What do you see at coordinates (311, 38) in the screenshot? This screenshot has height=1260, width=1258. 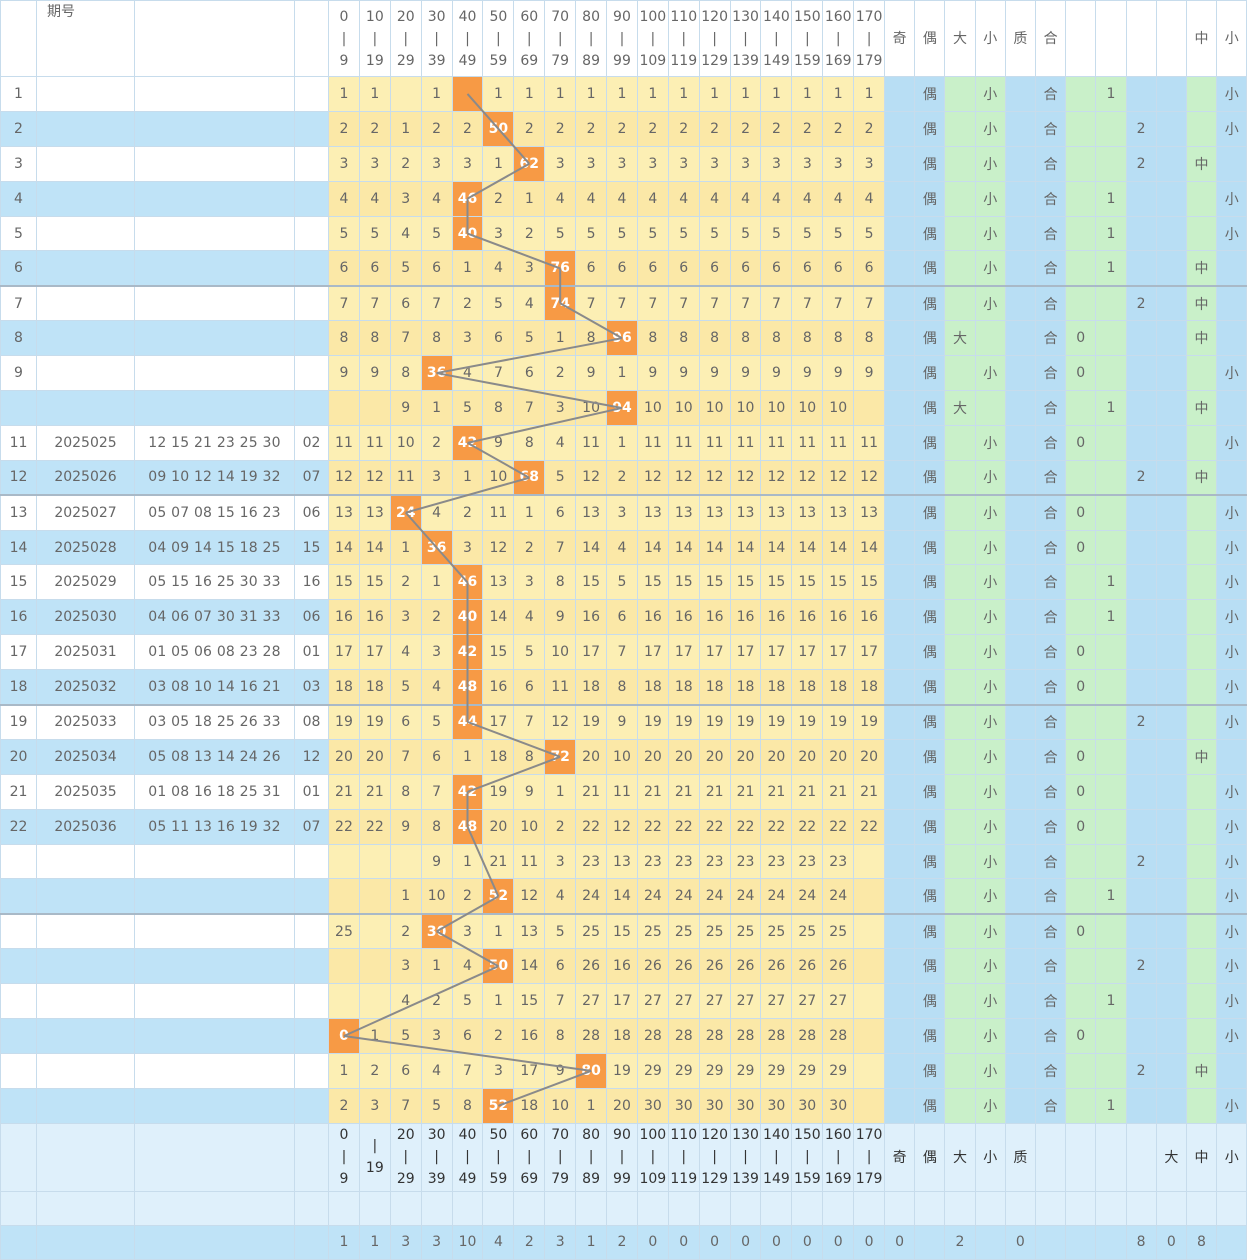 I see `header-blue-cell` at bounding box center [311, 38].